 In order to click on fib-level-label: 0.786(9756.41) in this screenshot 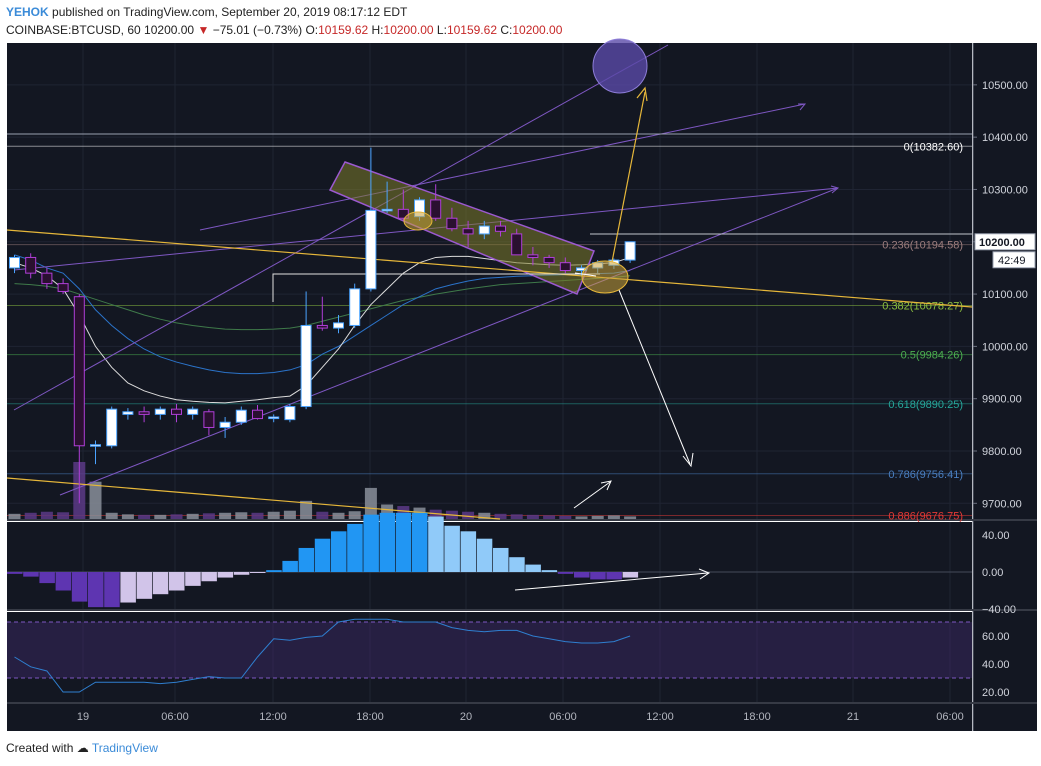, I will do `click(925, 475)`.